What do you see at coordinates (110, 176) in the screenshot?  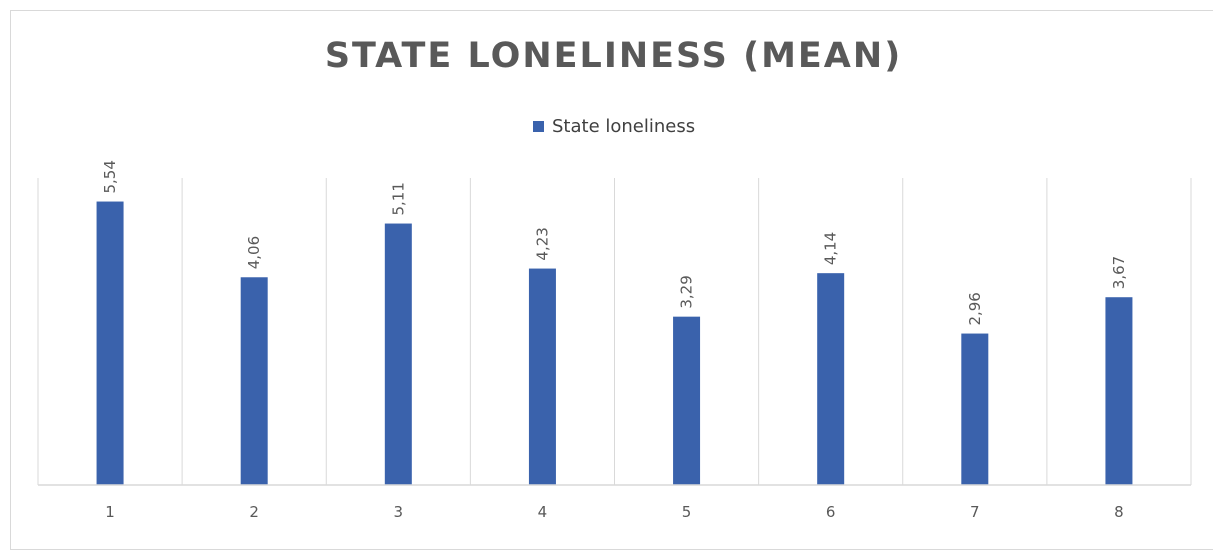 I see `data-label-1: 5,54` at bounding box center [110, 176].